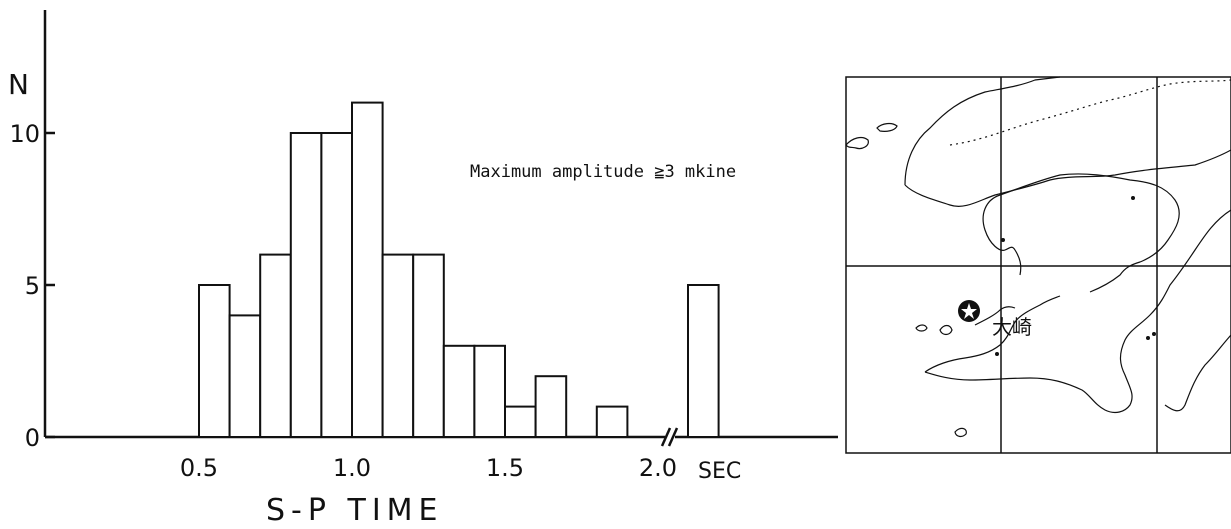 This screenshot has height=529, width=1231. What do you see at coordinates (669, 437) in the screenshot?
I see `axis-break-mark` at bounding box center [669, 437].